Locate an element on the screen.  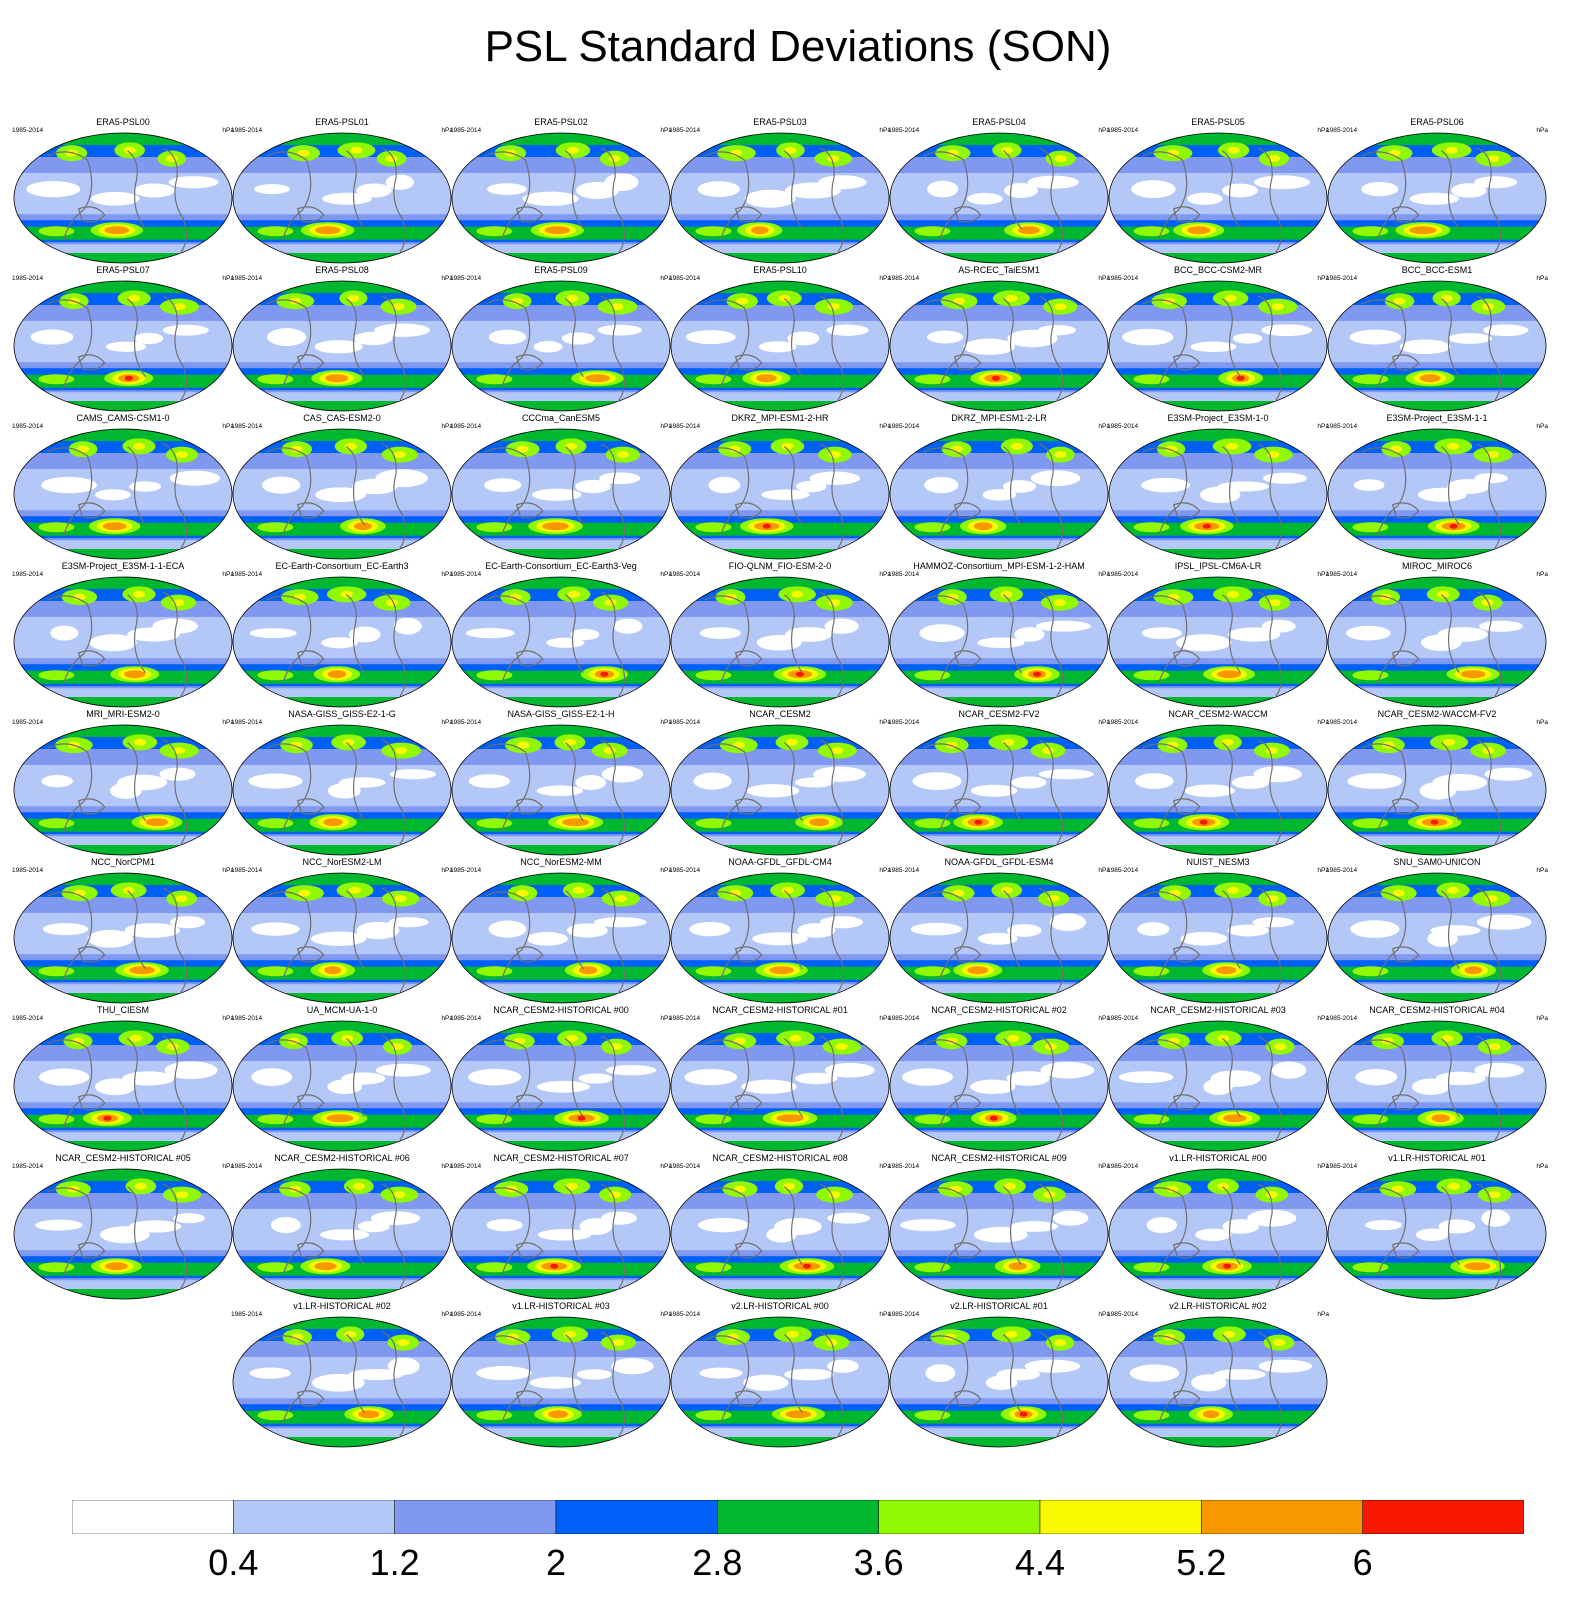
map-panel: NCAR_CESM2-WACCM 1985-2014 hPa is located at coordinates (1218, 783).